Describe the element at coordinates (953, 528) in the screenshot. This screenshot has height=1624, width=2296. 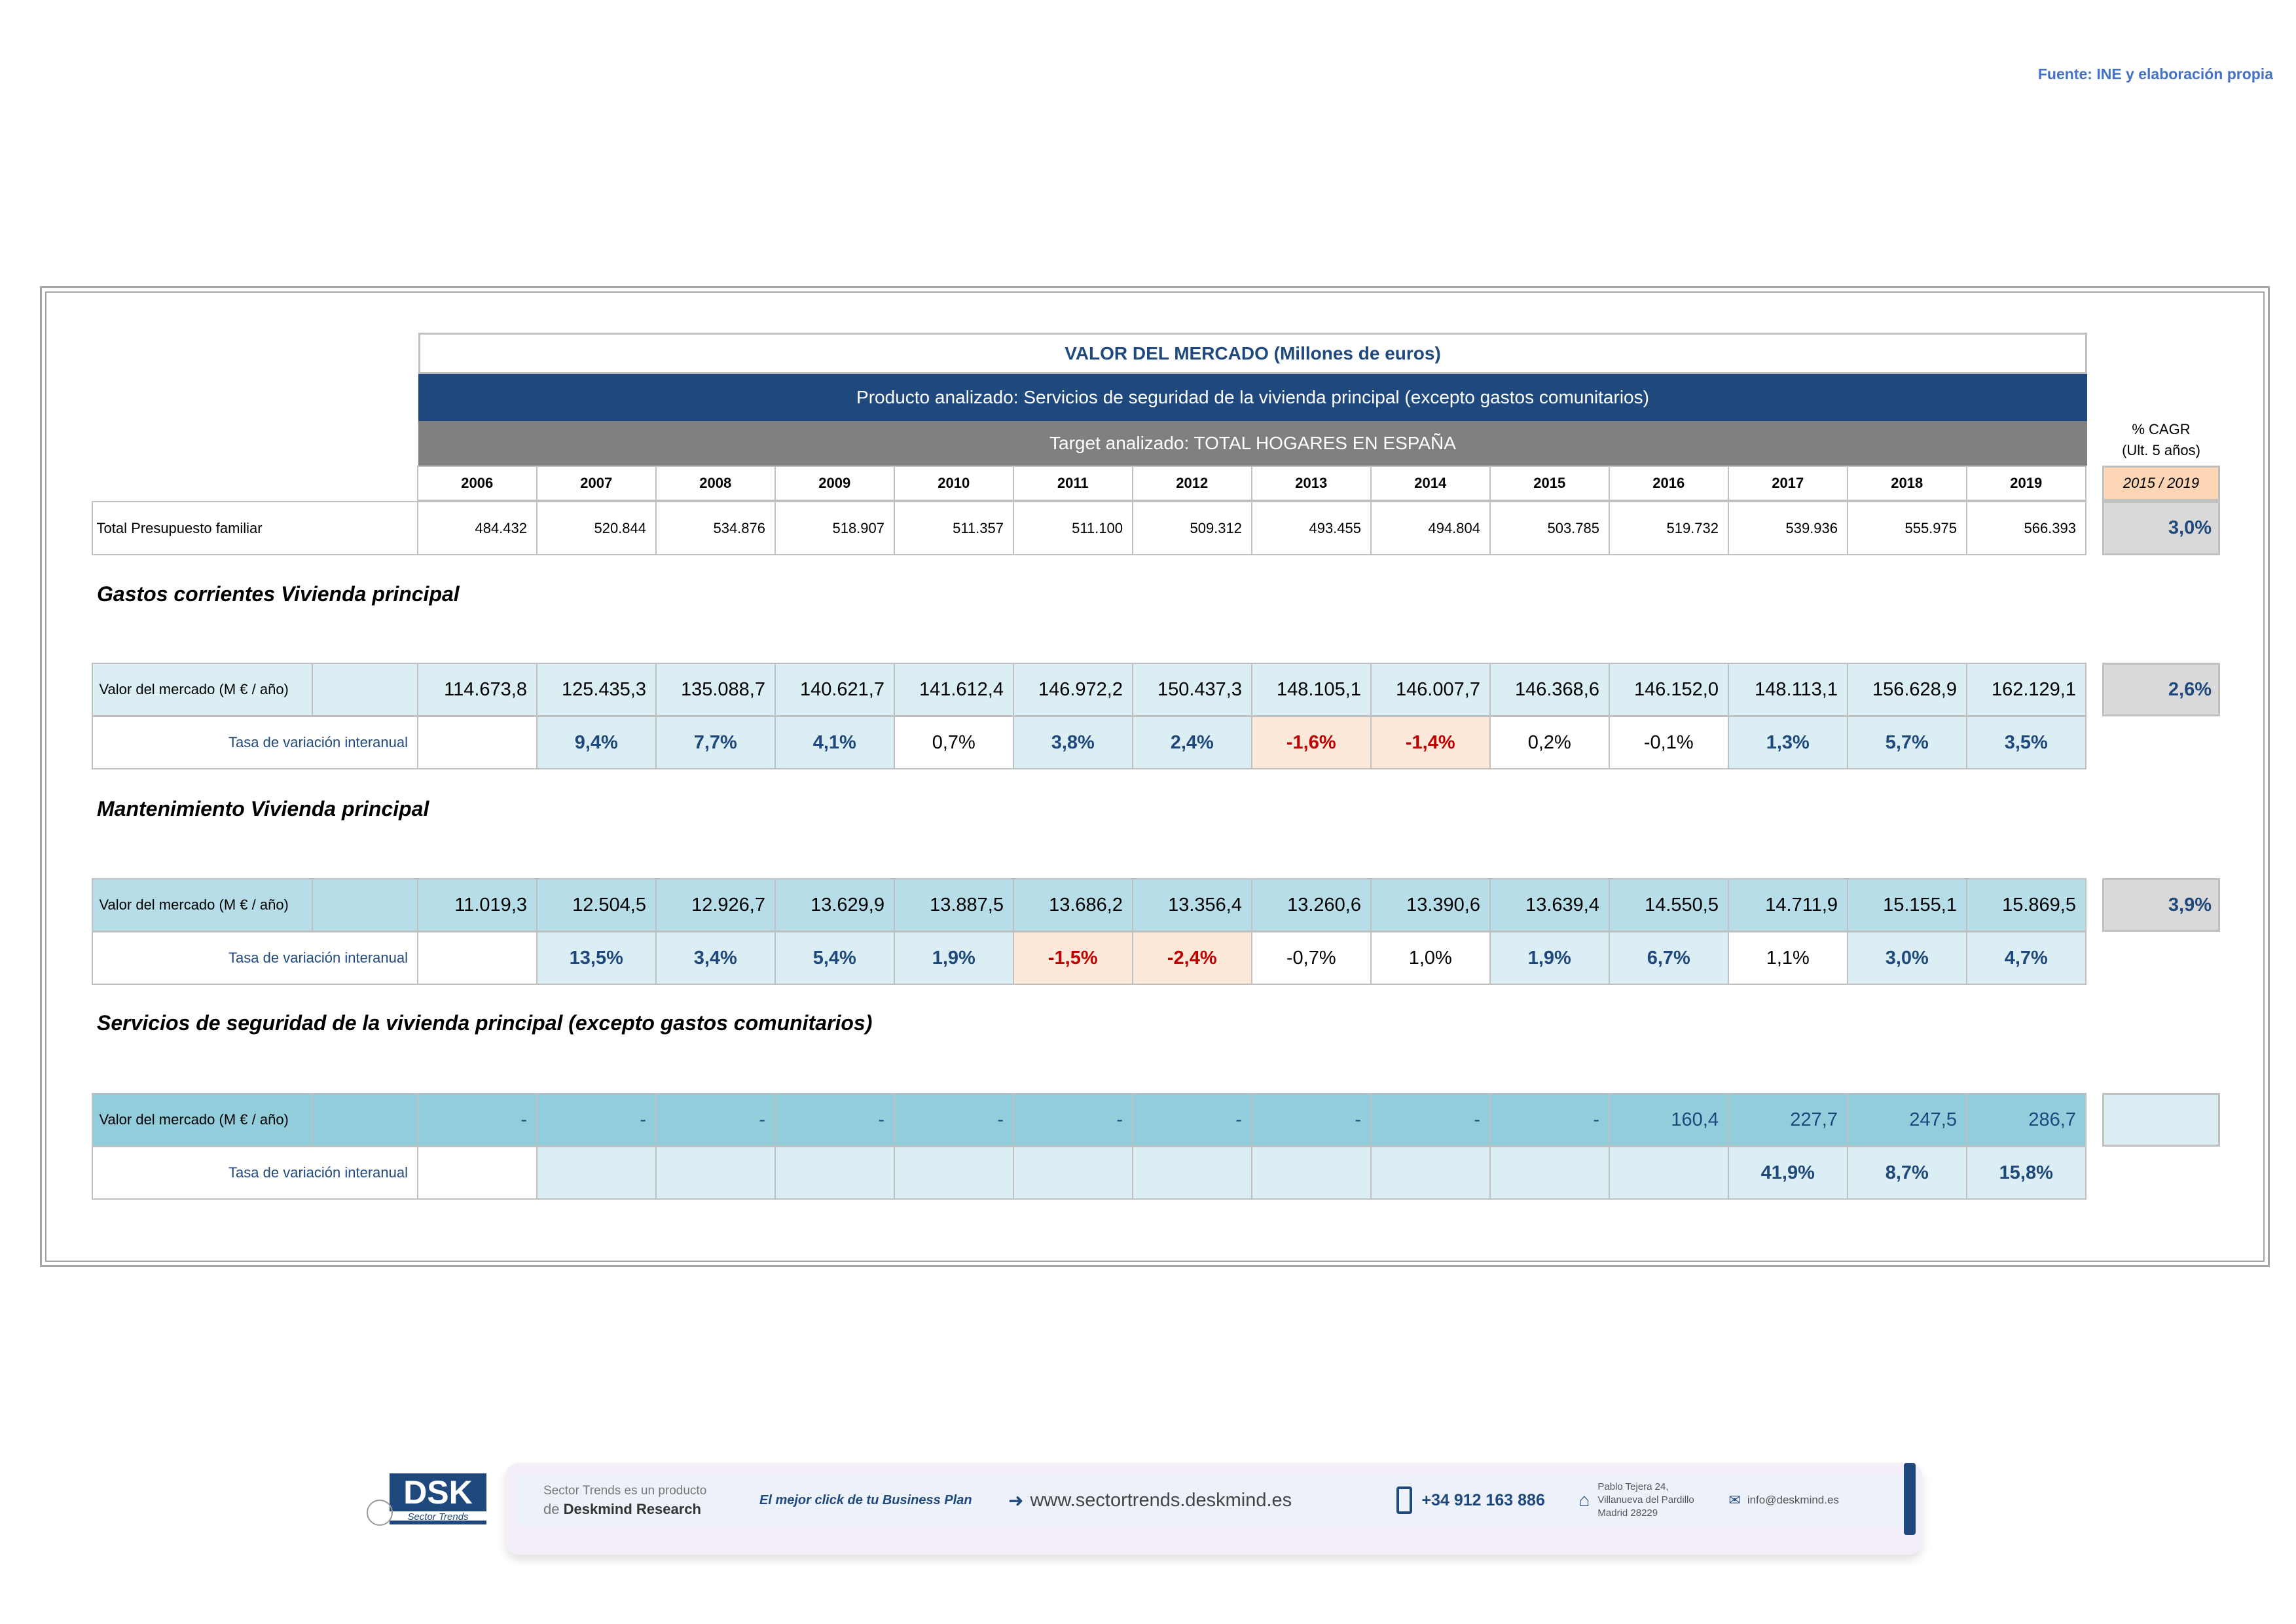
I see `table-cell: 511.357` at that location.